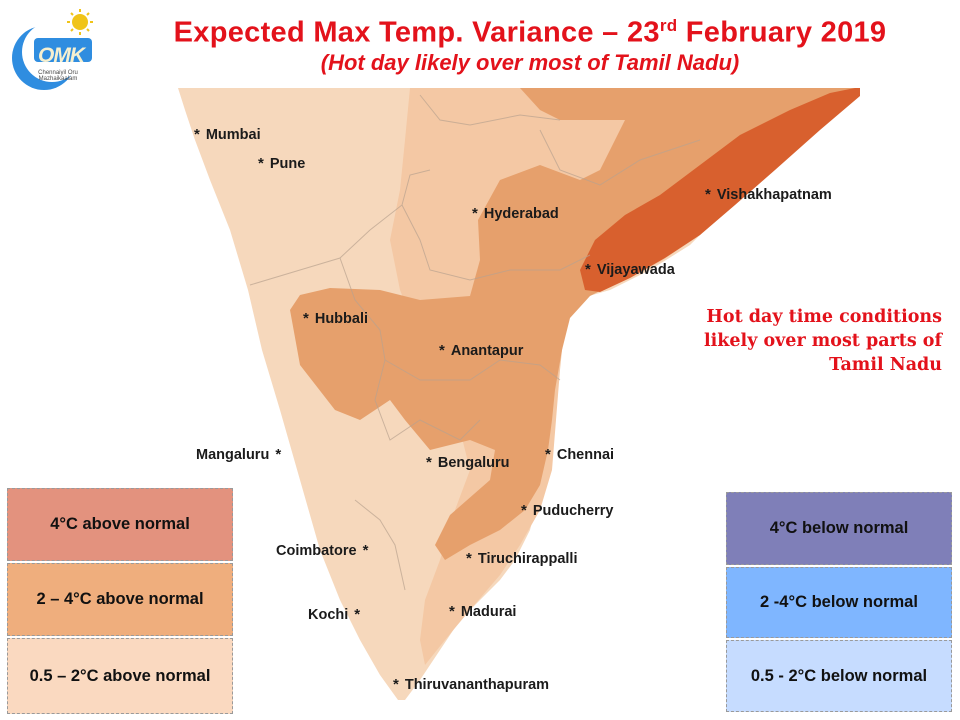 The height and width of the screenshot is (720, 960). I want to click on city-mangaluru: Mangaluru *, so click(241, 454).